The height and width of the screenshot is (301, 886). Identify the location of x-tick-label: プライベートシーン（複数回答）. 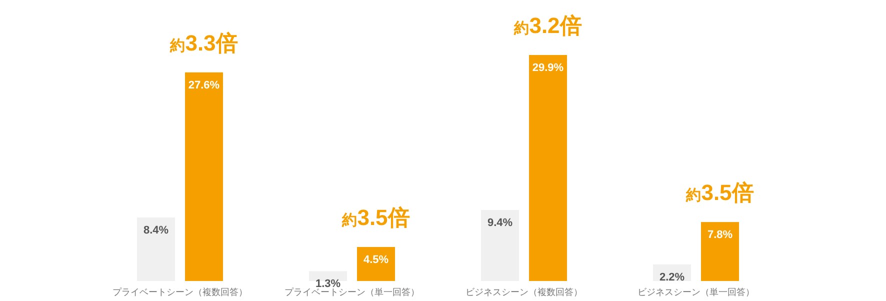
(180, 292).